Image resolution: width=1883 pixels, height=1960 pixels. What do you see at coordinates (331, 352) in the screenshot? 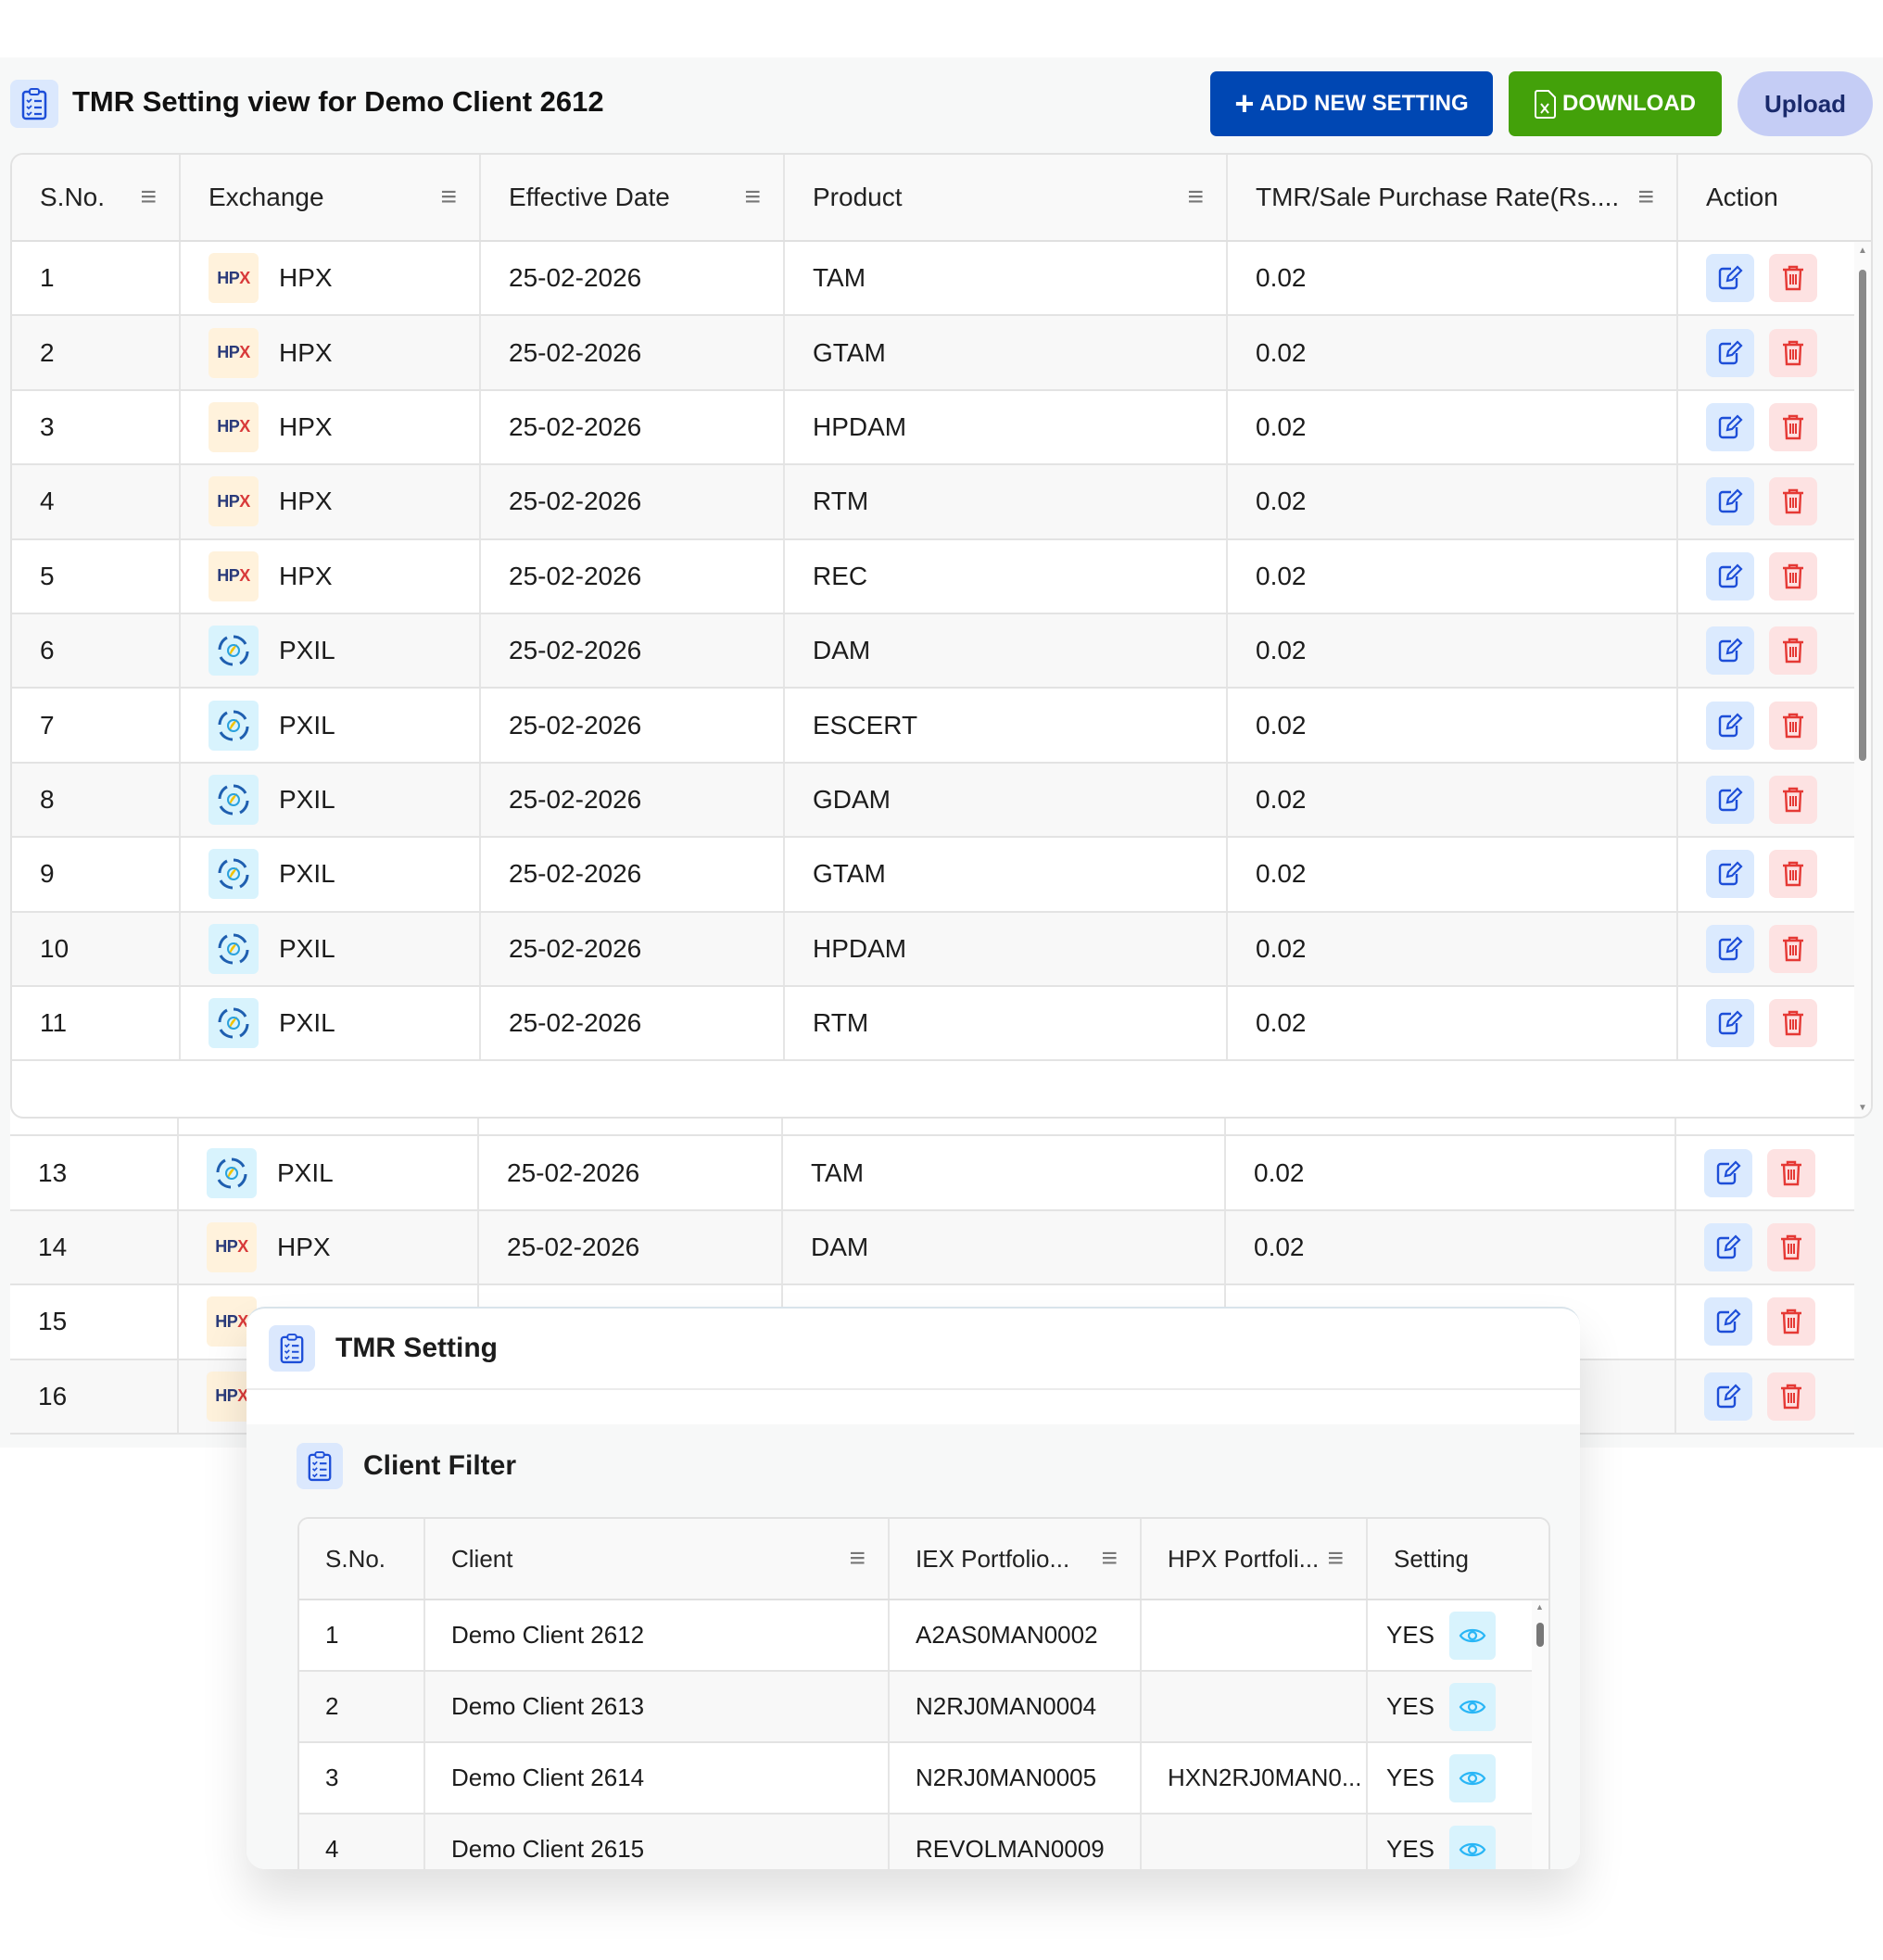
I see `exchange-cell: HP X HPX` at bounding box center [331, 352].